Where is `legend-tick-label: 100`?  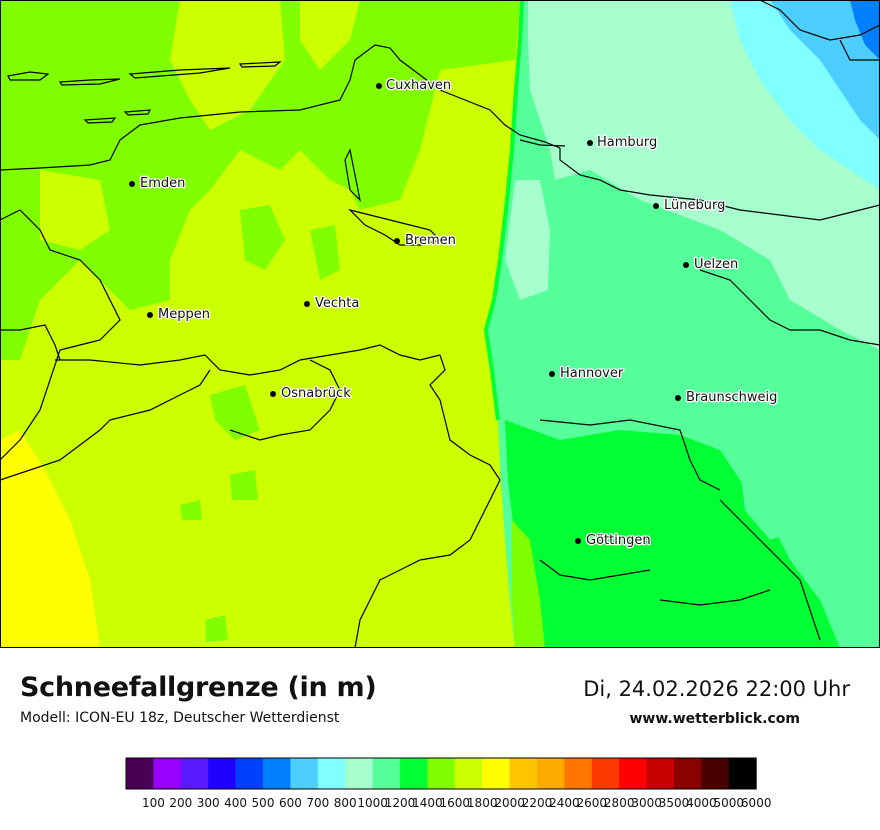
legend-tick-label: 100 is located at coordinates (153, 803).